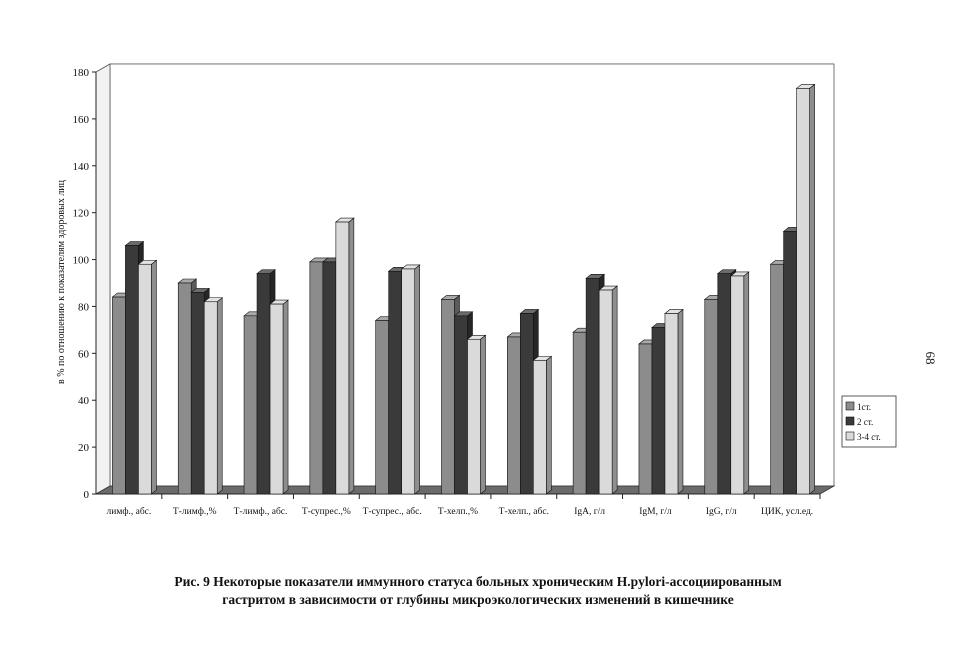  I want to click on legend: 1ст. 2 ст. 3-4 ст., so click(869, 421).